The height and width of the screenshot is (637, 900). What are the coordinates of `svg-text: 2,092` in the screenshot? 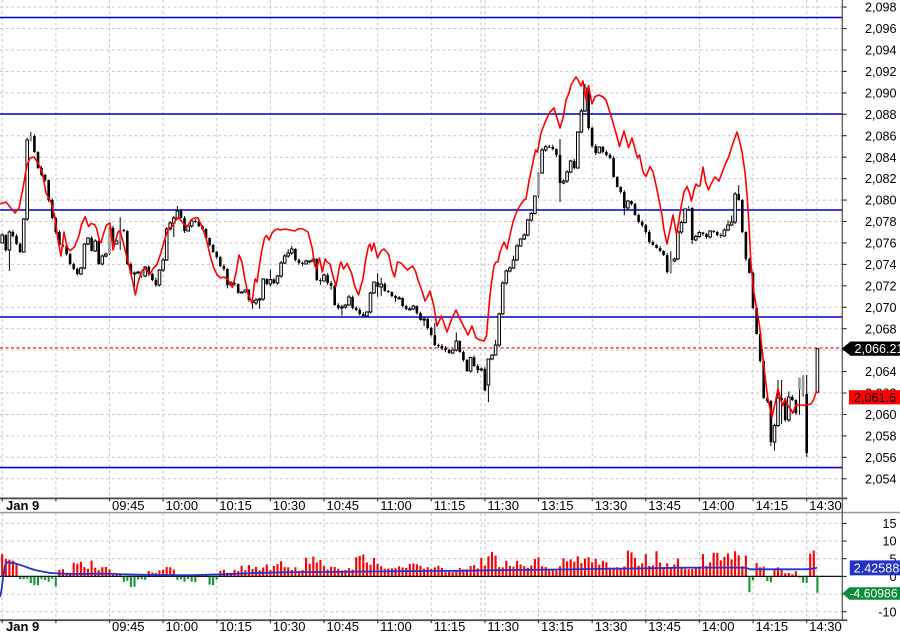 It's located at (881, 72).